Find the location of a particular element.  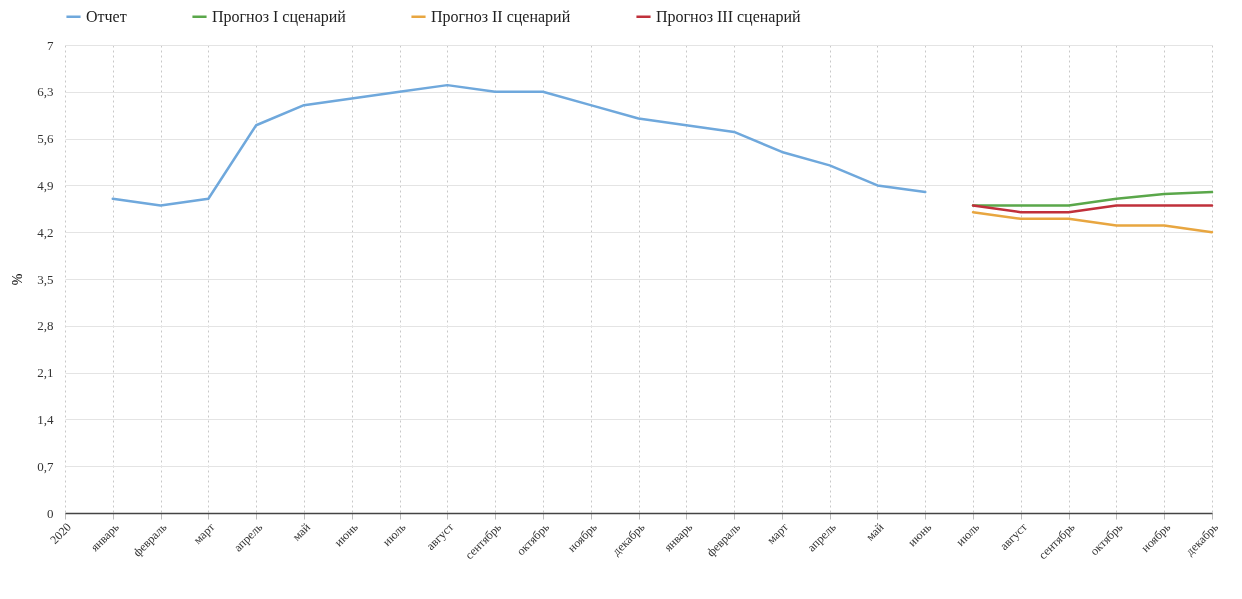

y-tick-label: 2,8 is located at coordinates (45, 326).